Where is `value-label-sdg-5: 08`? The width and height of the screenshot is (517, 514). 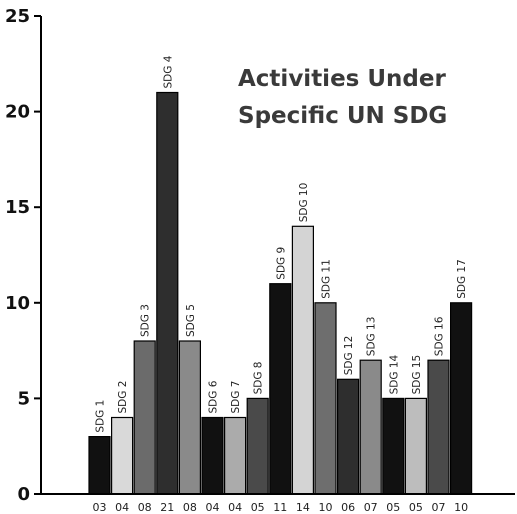
value-label-sdg-5: 08 is located at coordinates (190, 507).